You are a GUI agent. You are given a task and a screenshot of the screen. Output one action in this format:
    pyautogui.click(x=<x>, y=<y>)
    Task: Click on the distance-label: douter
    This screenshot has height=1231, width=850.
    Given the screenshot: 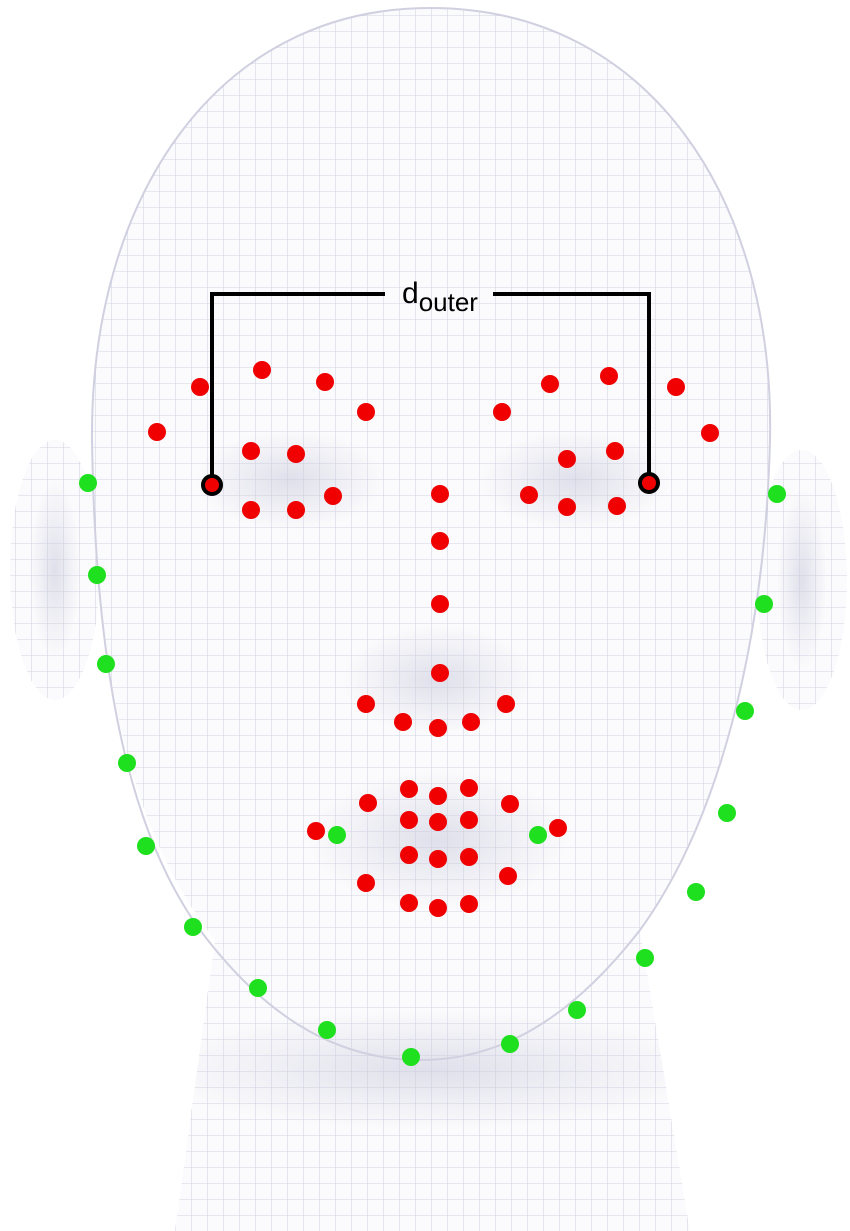 What is the action you would take?
    pyautogui.click(x=440, y=297)
    